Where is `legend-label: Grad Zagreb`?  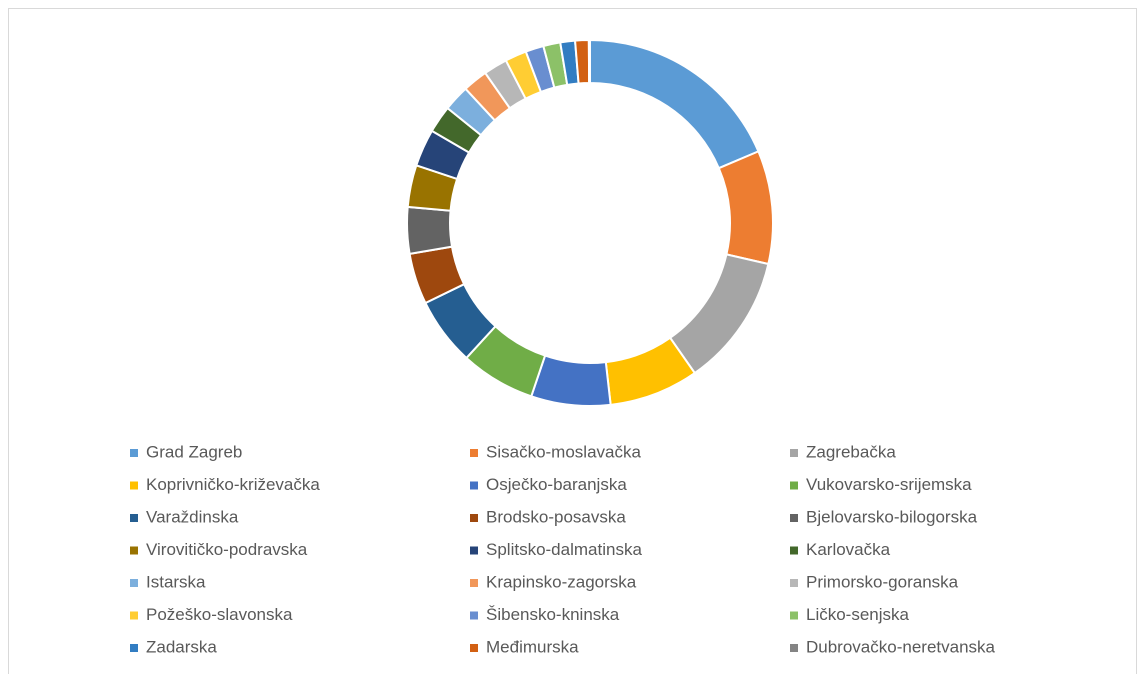 legend-label: Grad Zagreb is located at coordinates (194, 451).